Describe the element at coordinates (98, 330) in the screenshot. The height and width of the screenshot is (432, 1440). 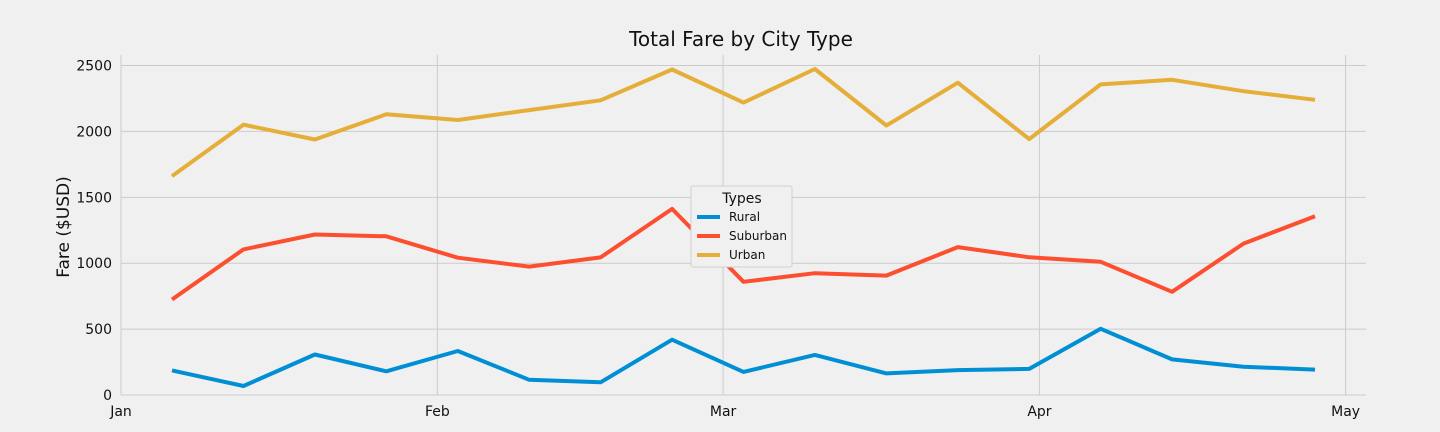
I see `y-tick-label: 500` at that location.